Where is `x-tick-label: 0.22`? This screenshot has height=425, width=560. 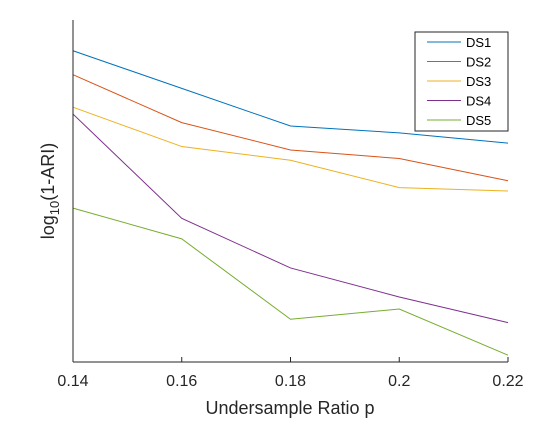
x-tick-label: 0.22 is located at coordinates (507, 381).